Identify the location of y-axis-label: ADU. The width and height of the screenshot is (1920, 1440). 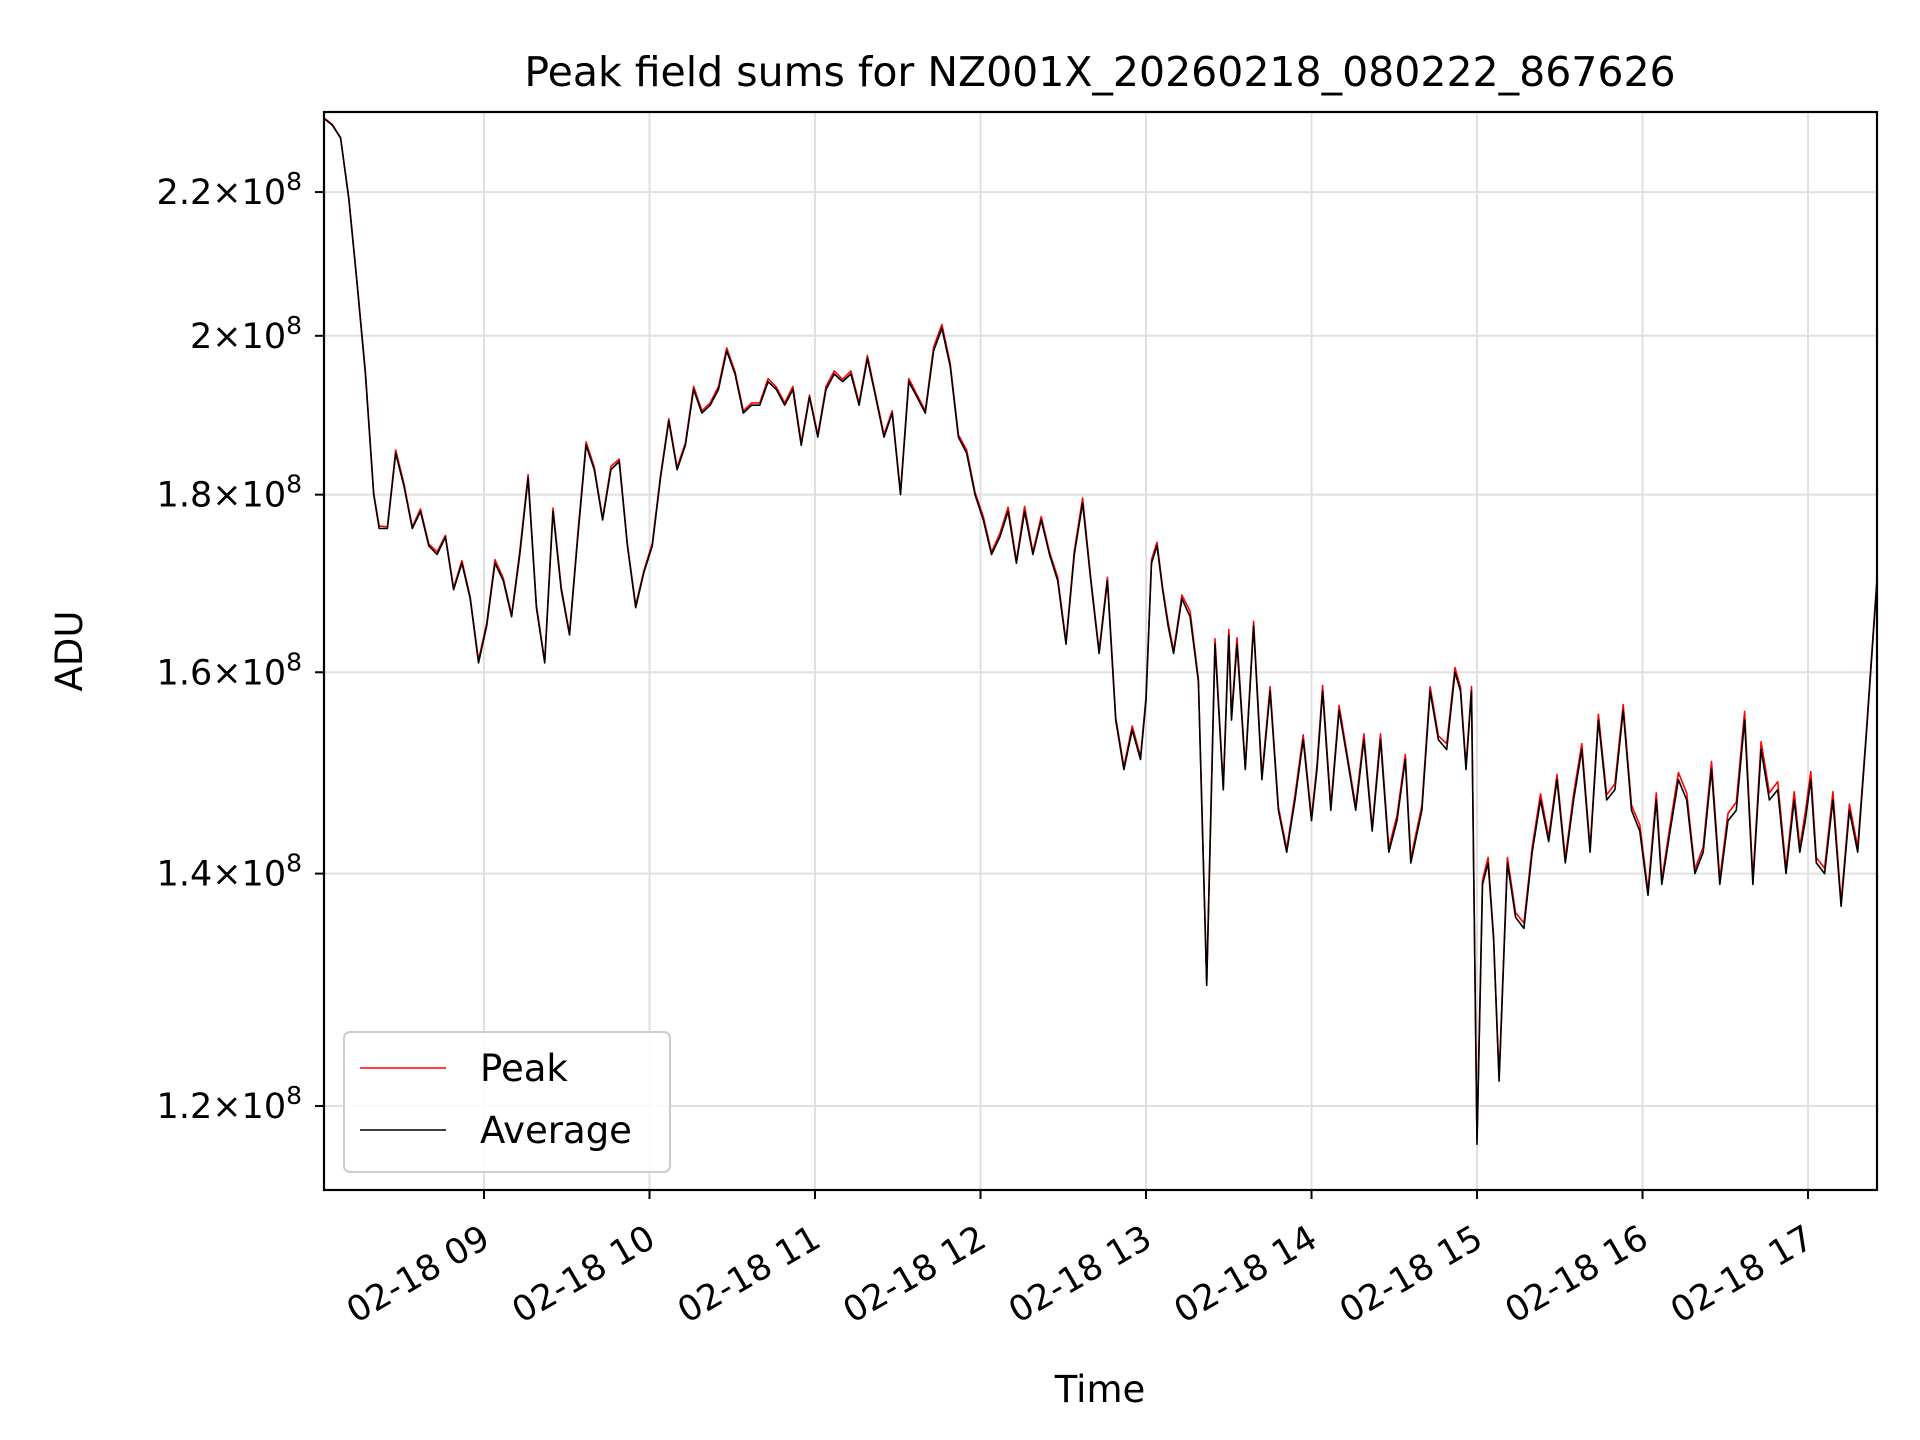
(69, 651).